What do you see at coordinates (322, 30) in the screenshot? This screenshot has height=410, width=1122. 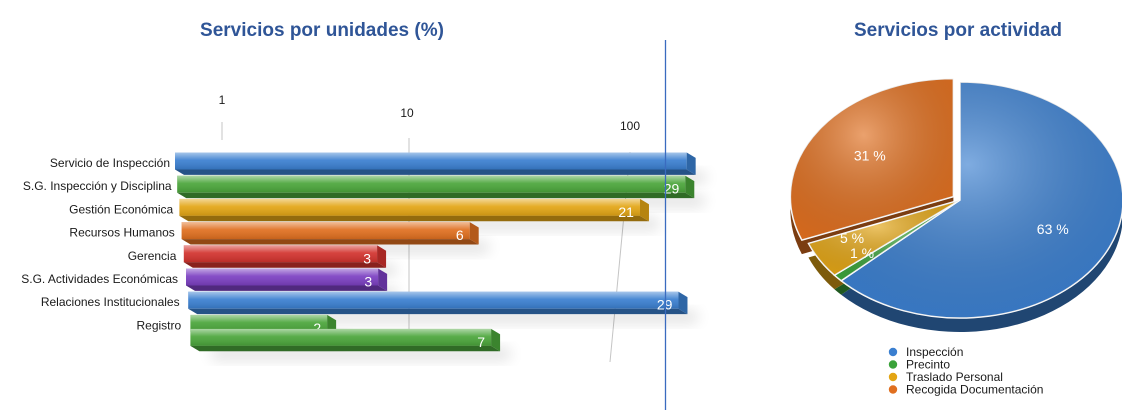 I see `bar-chart-title: Servicios por unidades (%)` at bounding box center [322, 30].